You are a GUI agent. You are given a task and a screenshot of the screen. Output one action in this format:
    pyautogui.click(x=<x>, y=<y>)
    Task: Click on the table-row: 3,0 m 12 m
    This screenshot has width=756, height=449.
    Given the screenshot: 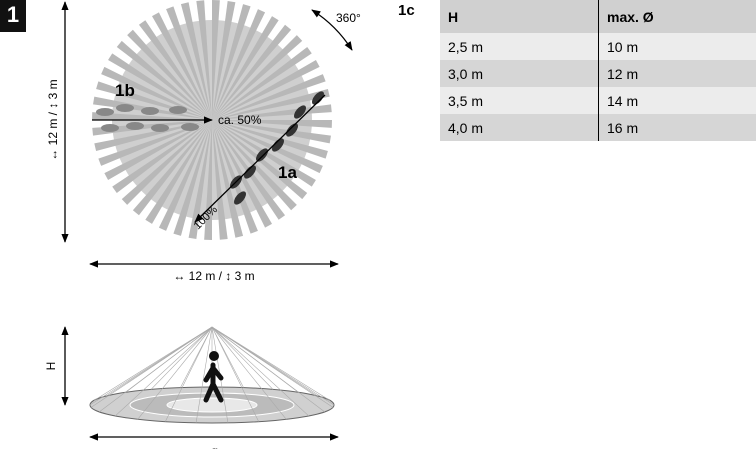 What is the action you would take?
    pyautogui.click(x=598, y=73)
    